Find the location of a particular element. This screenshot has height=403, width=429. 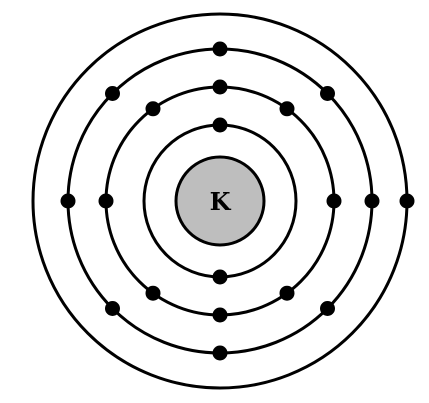

nucleus-symbol: K is located at coordinates (221, 201).